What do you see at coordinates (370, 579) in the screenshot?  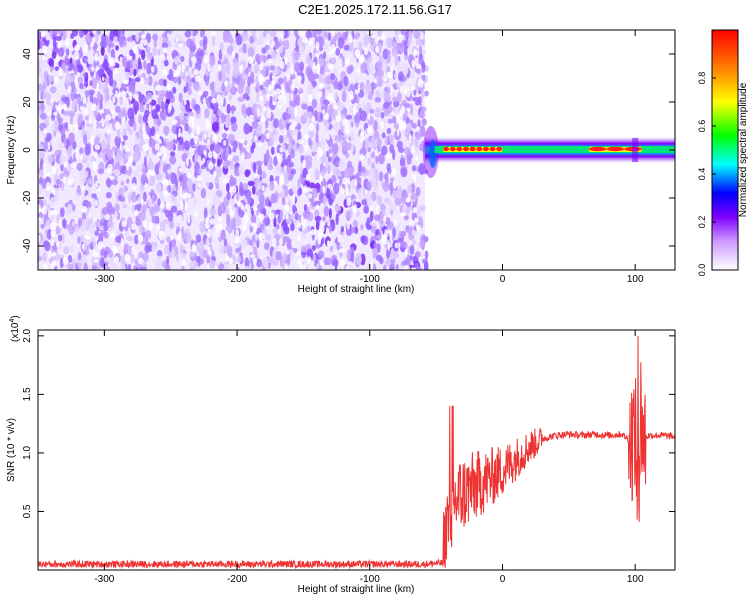 I see `x-tick-label: -100` at bounding box center [370, 579].